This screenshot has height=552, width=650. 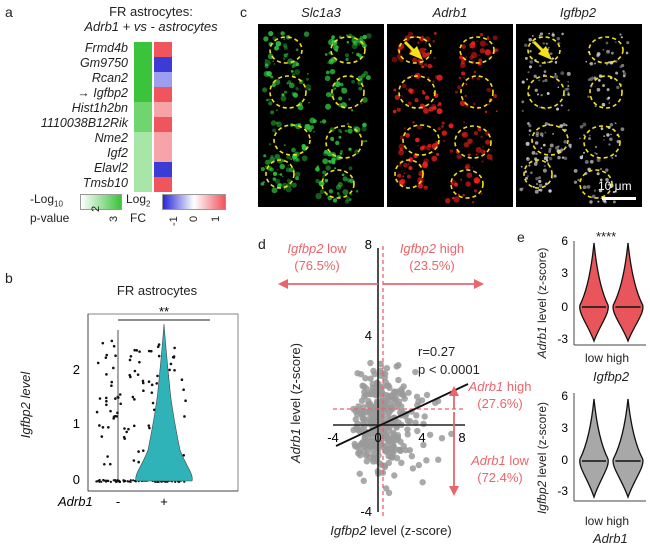 What do you see at coordinates (454, 391) in the screenshot?
I see `arrow-adrb1-high-head` at bounding box center [454, 391].